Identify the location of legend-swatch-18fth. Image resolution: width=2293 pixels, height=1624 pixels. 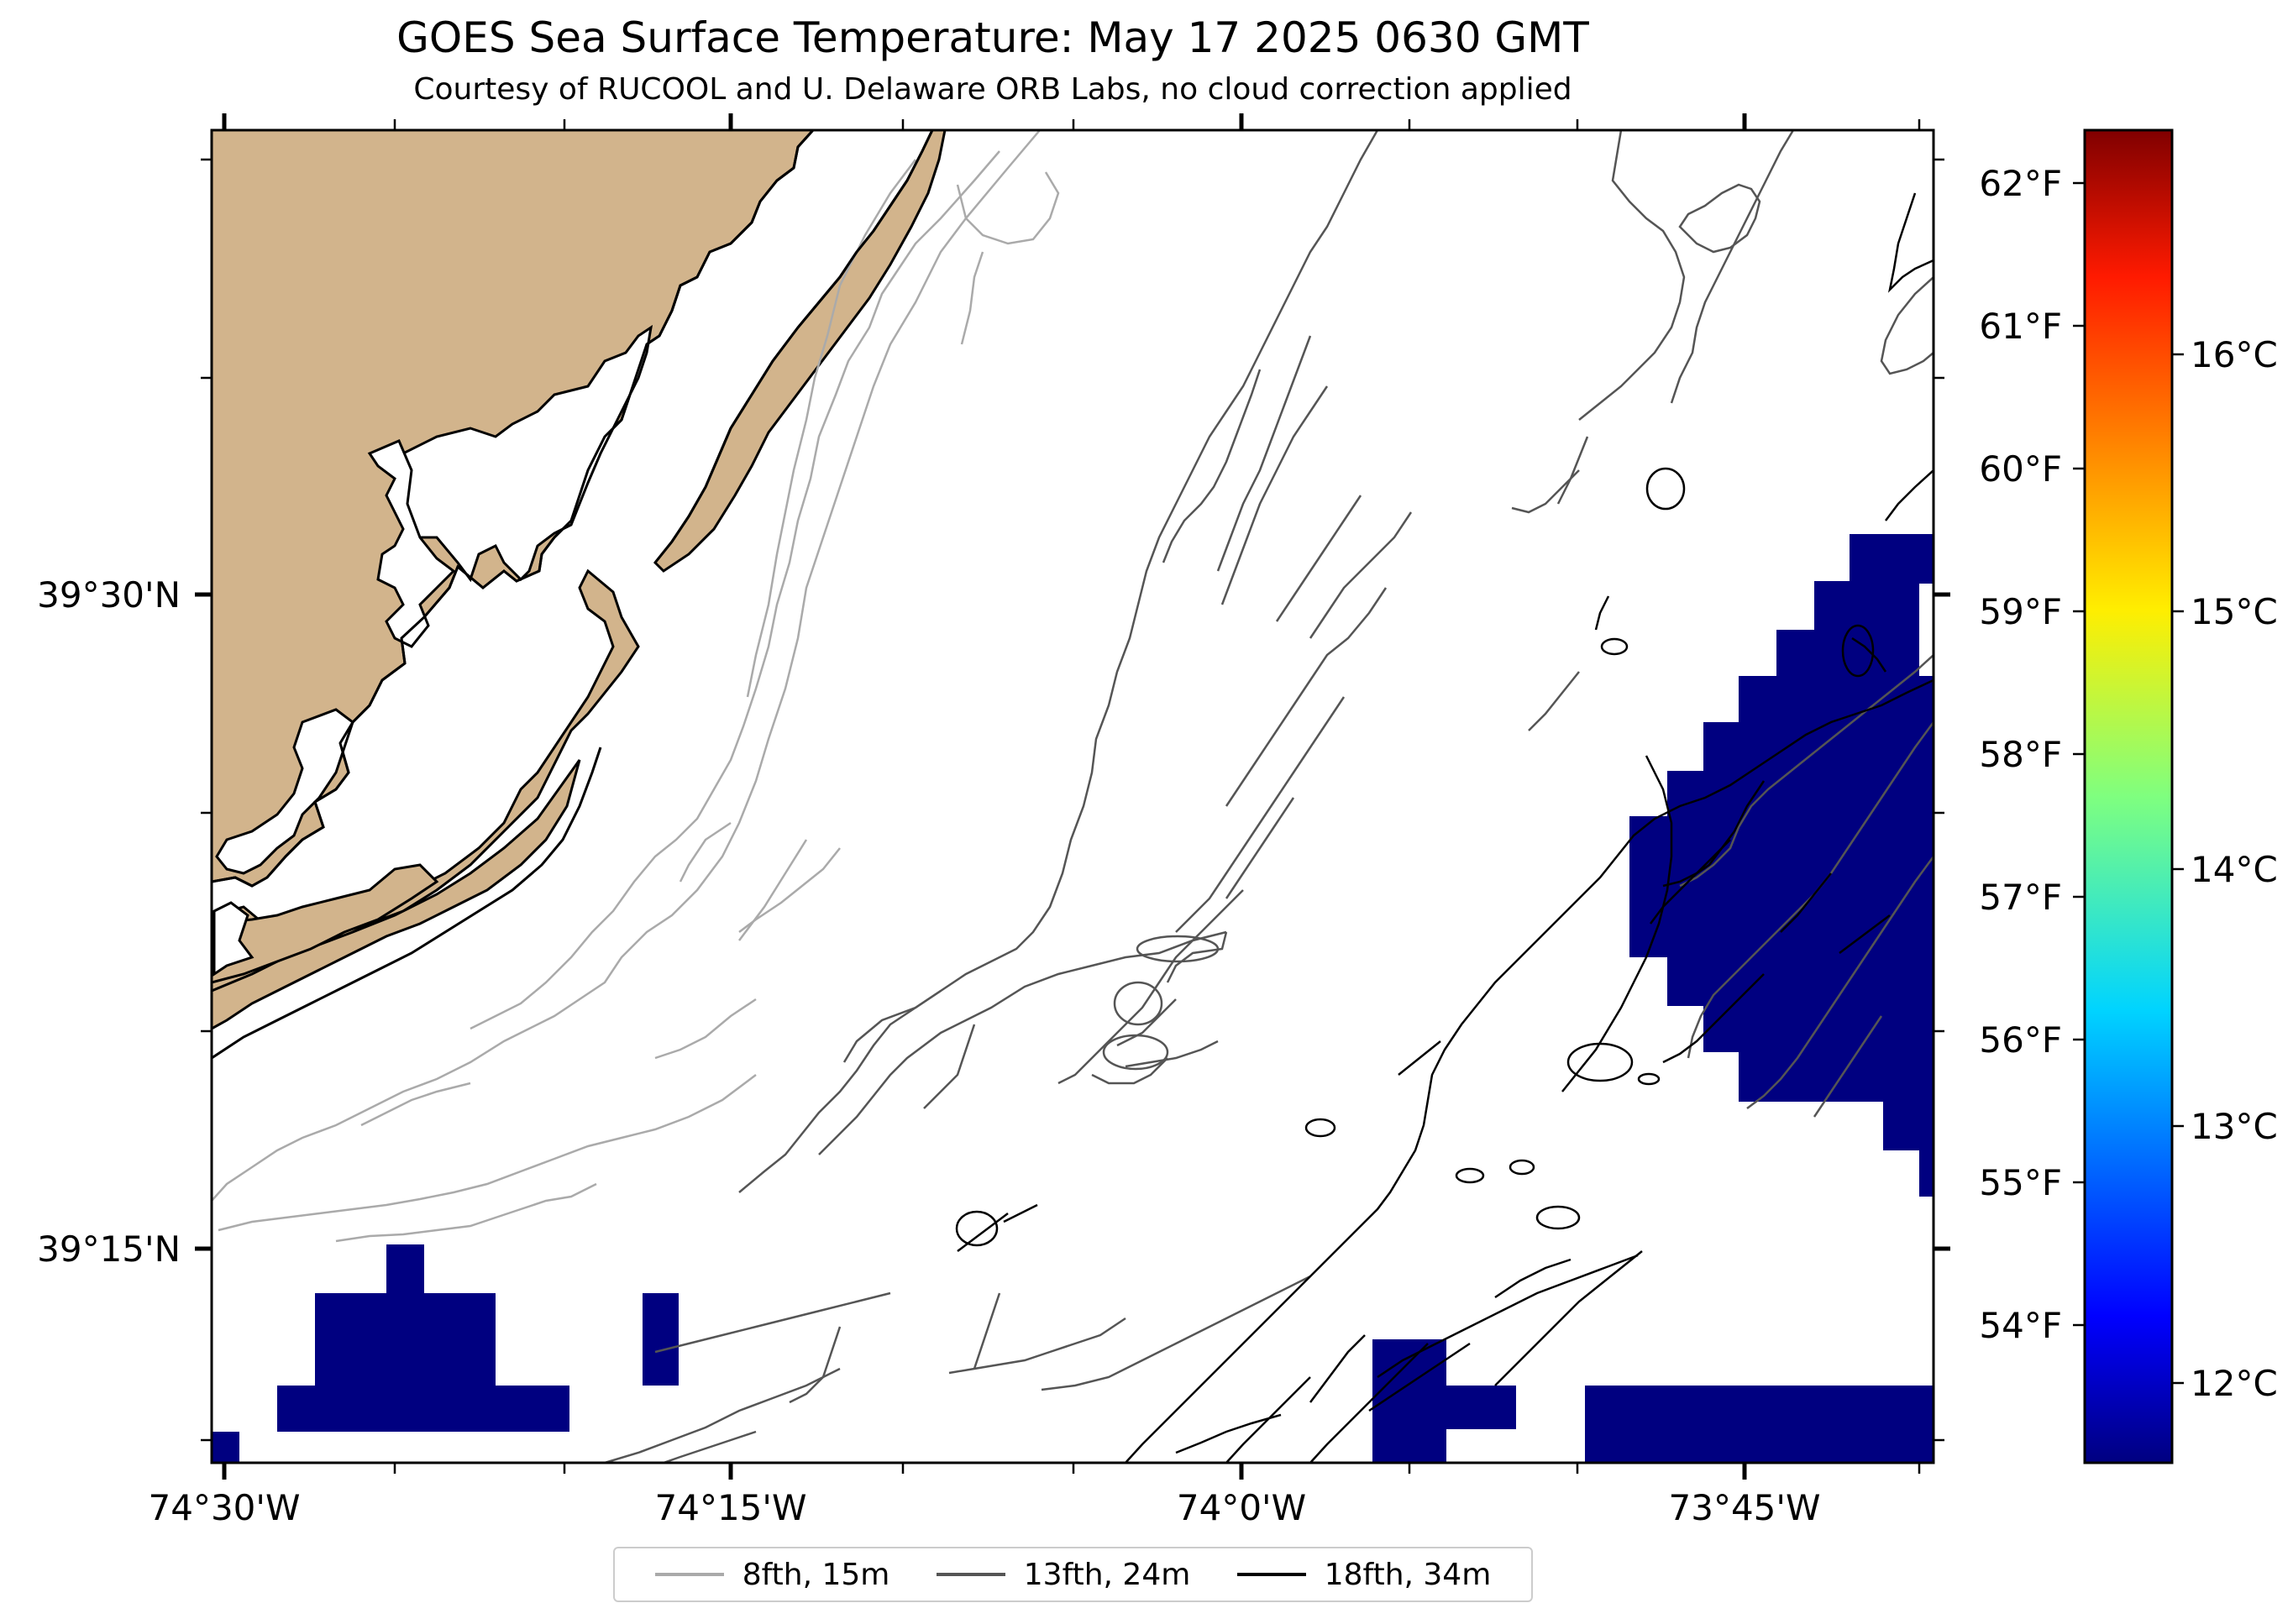
(1271, 1574).